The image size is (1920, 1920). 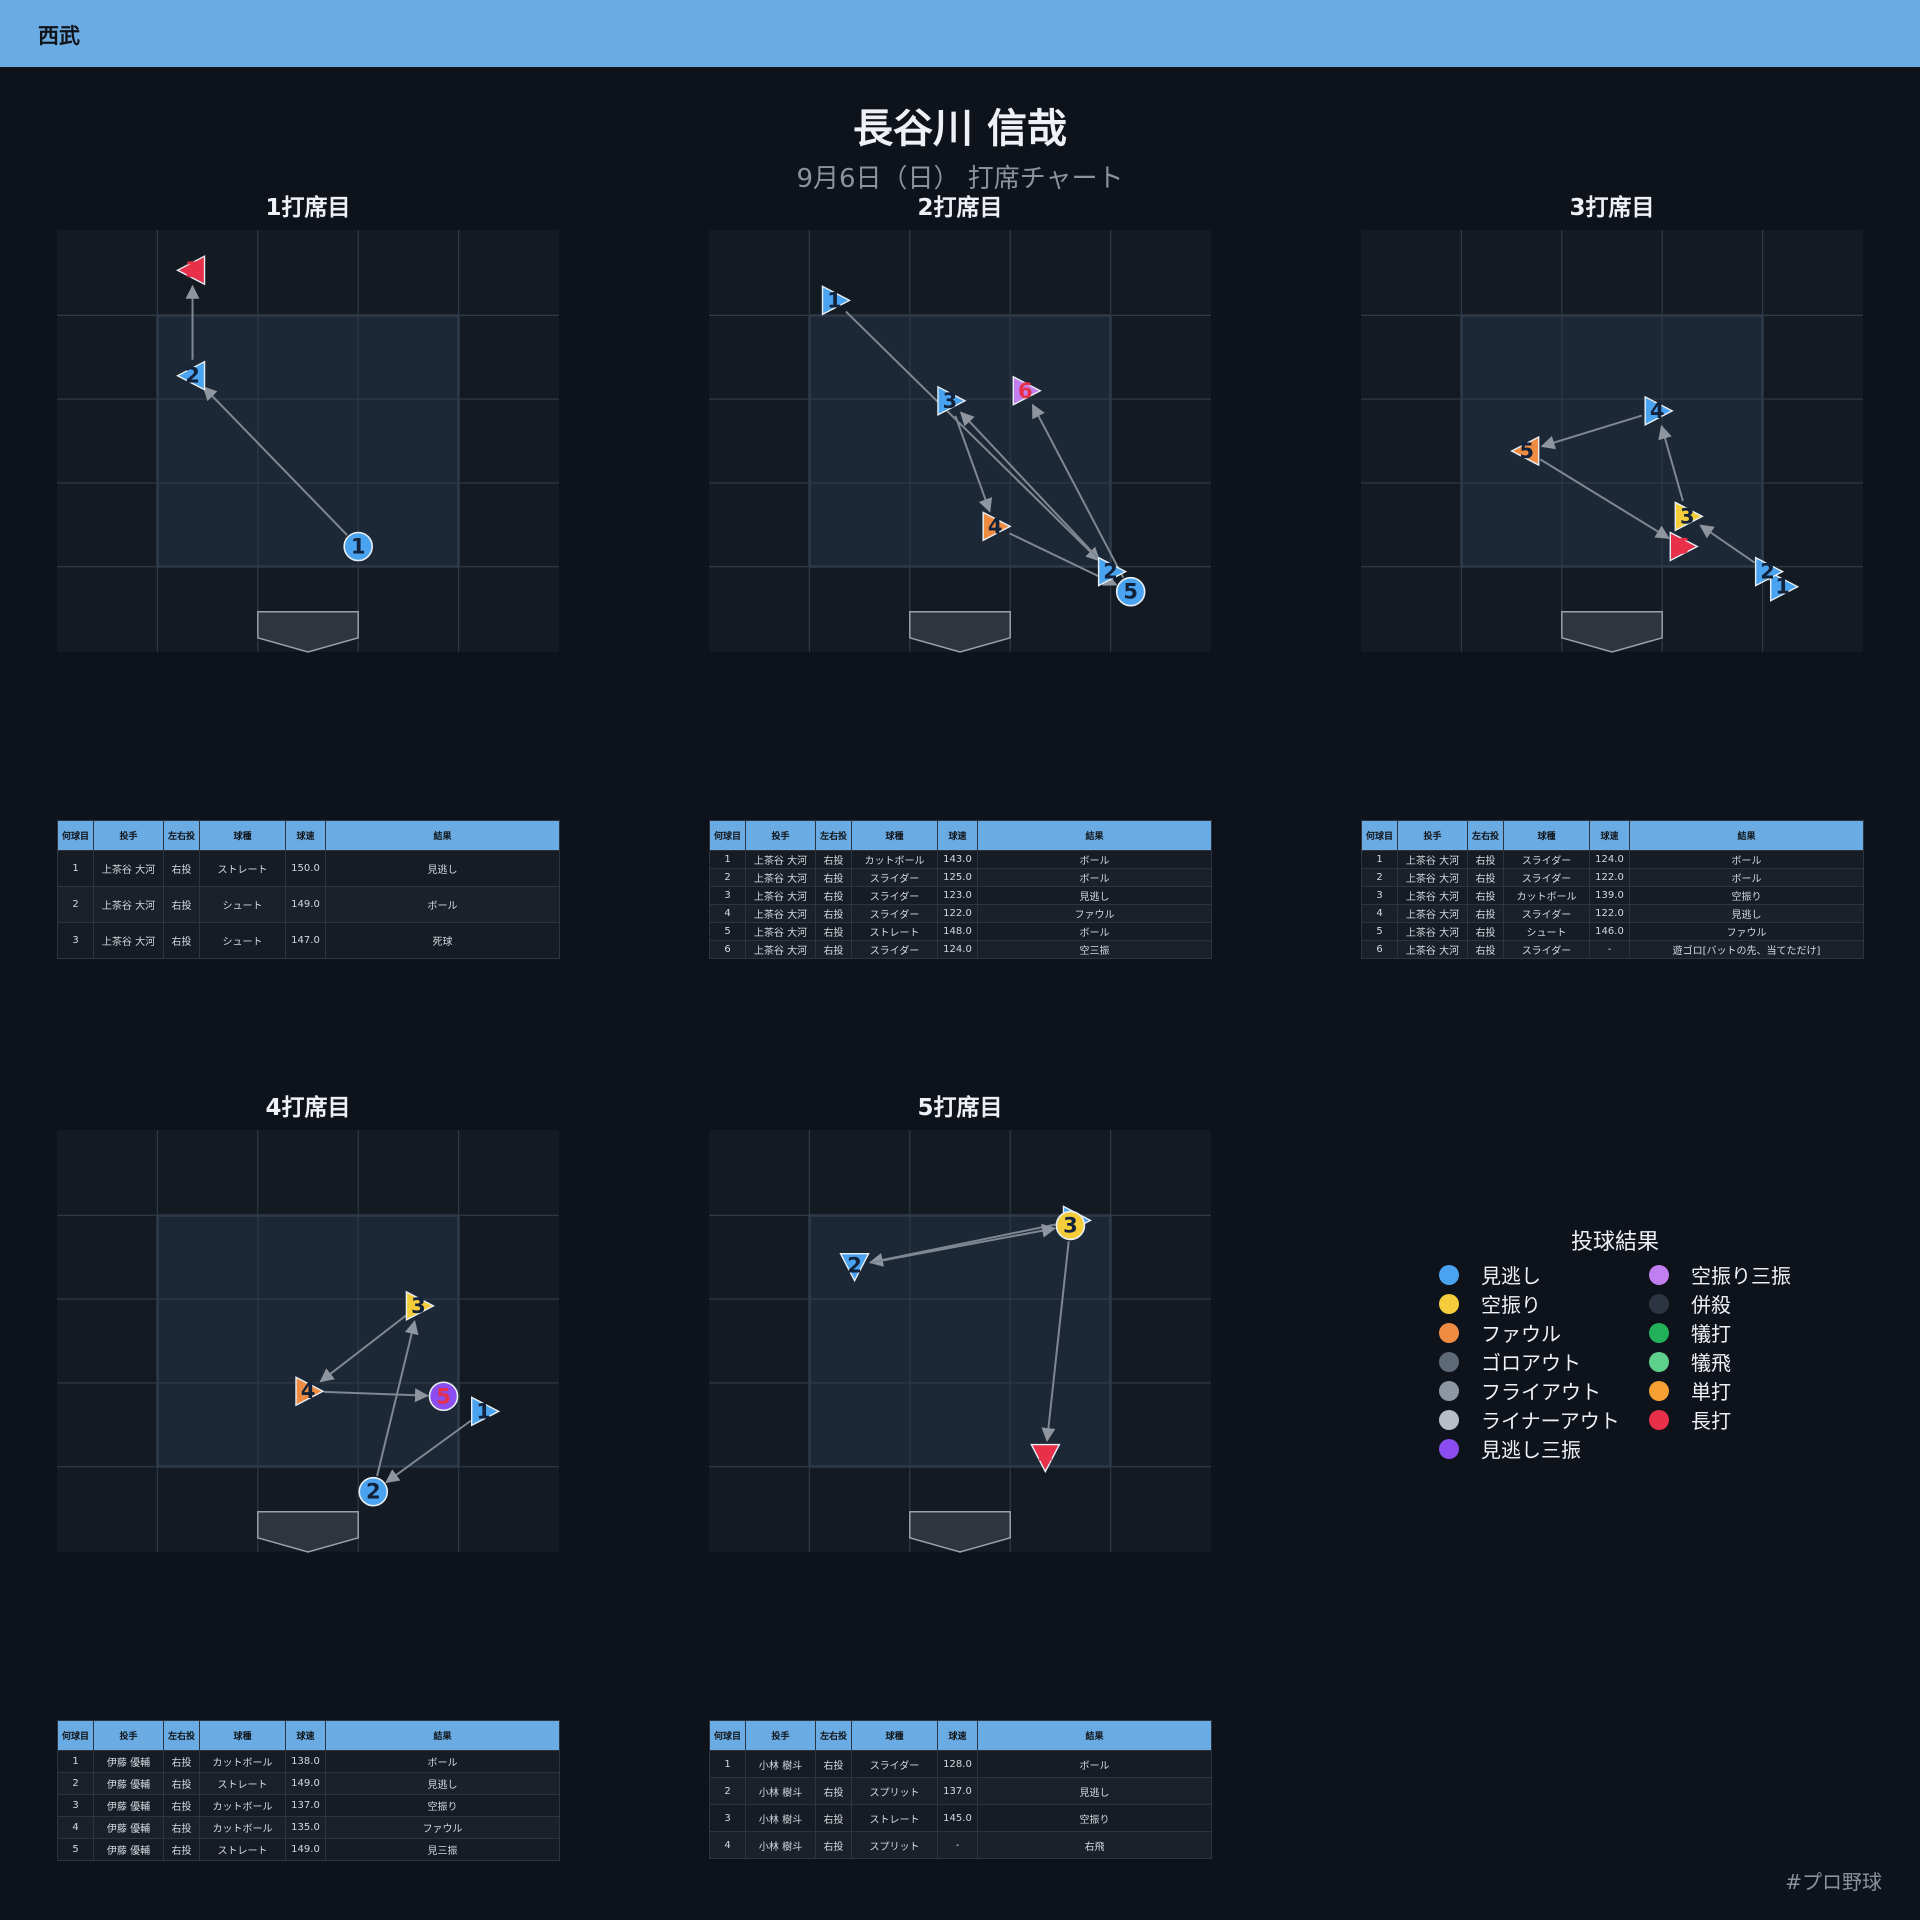 I want to click on legend-label: 犠飛, so click(x=1711, y=1363).